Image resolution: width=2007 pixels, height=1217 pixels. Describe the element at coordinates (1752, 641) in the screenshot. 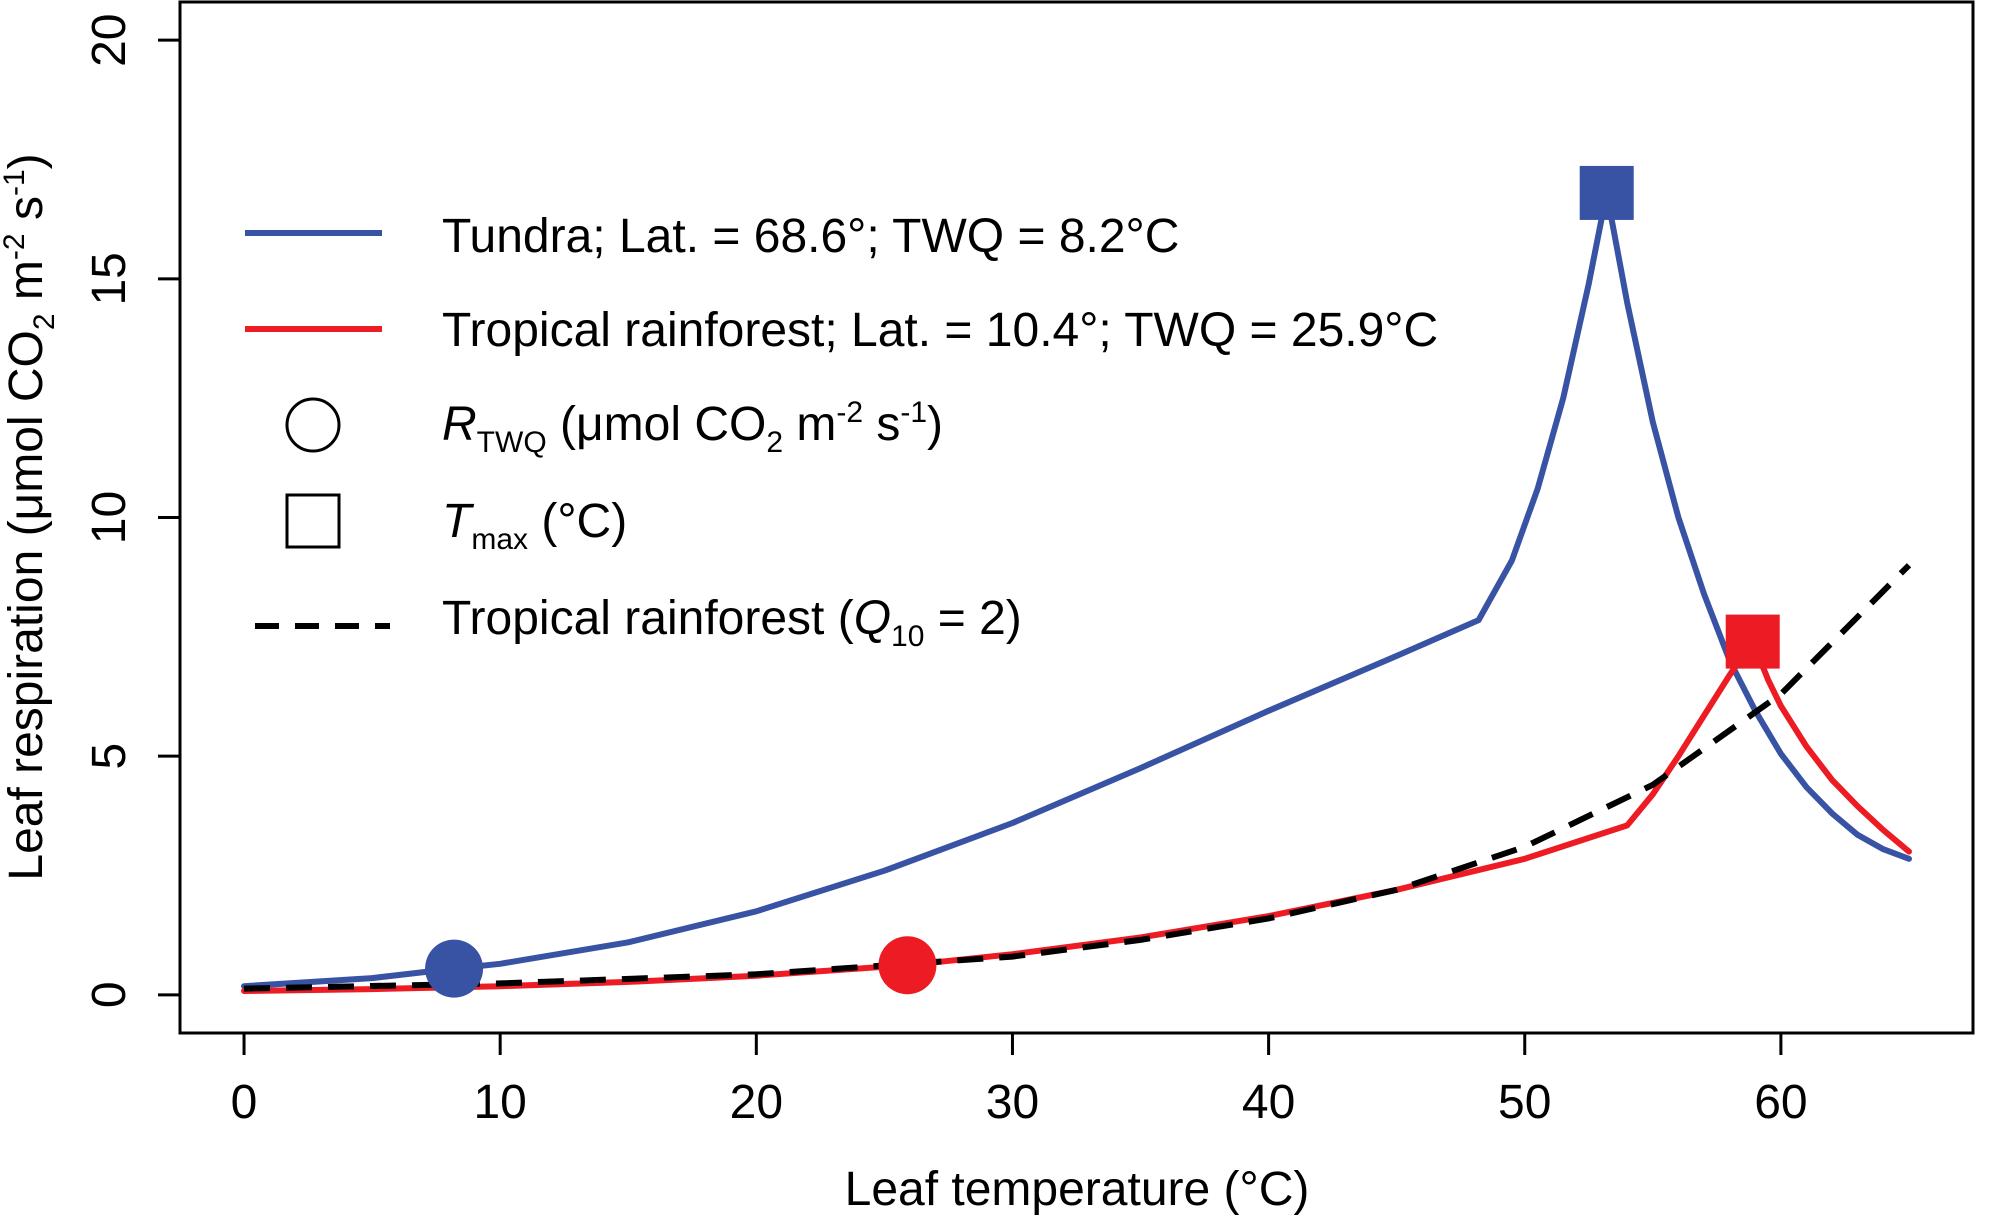

I see `marker-tmax-tropical-rainforest` at that location.